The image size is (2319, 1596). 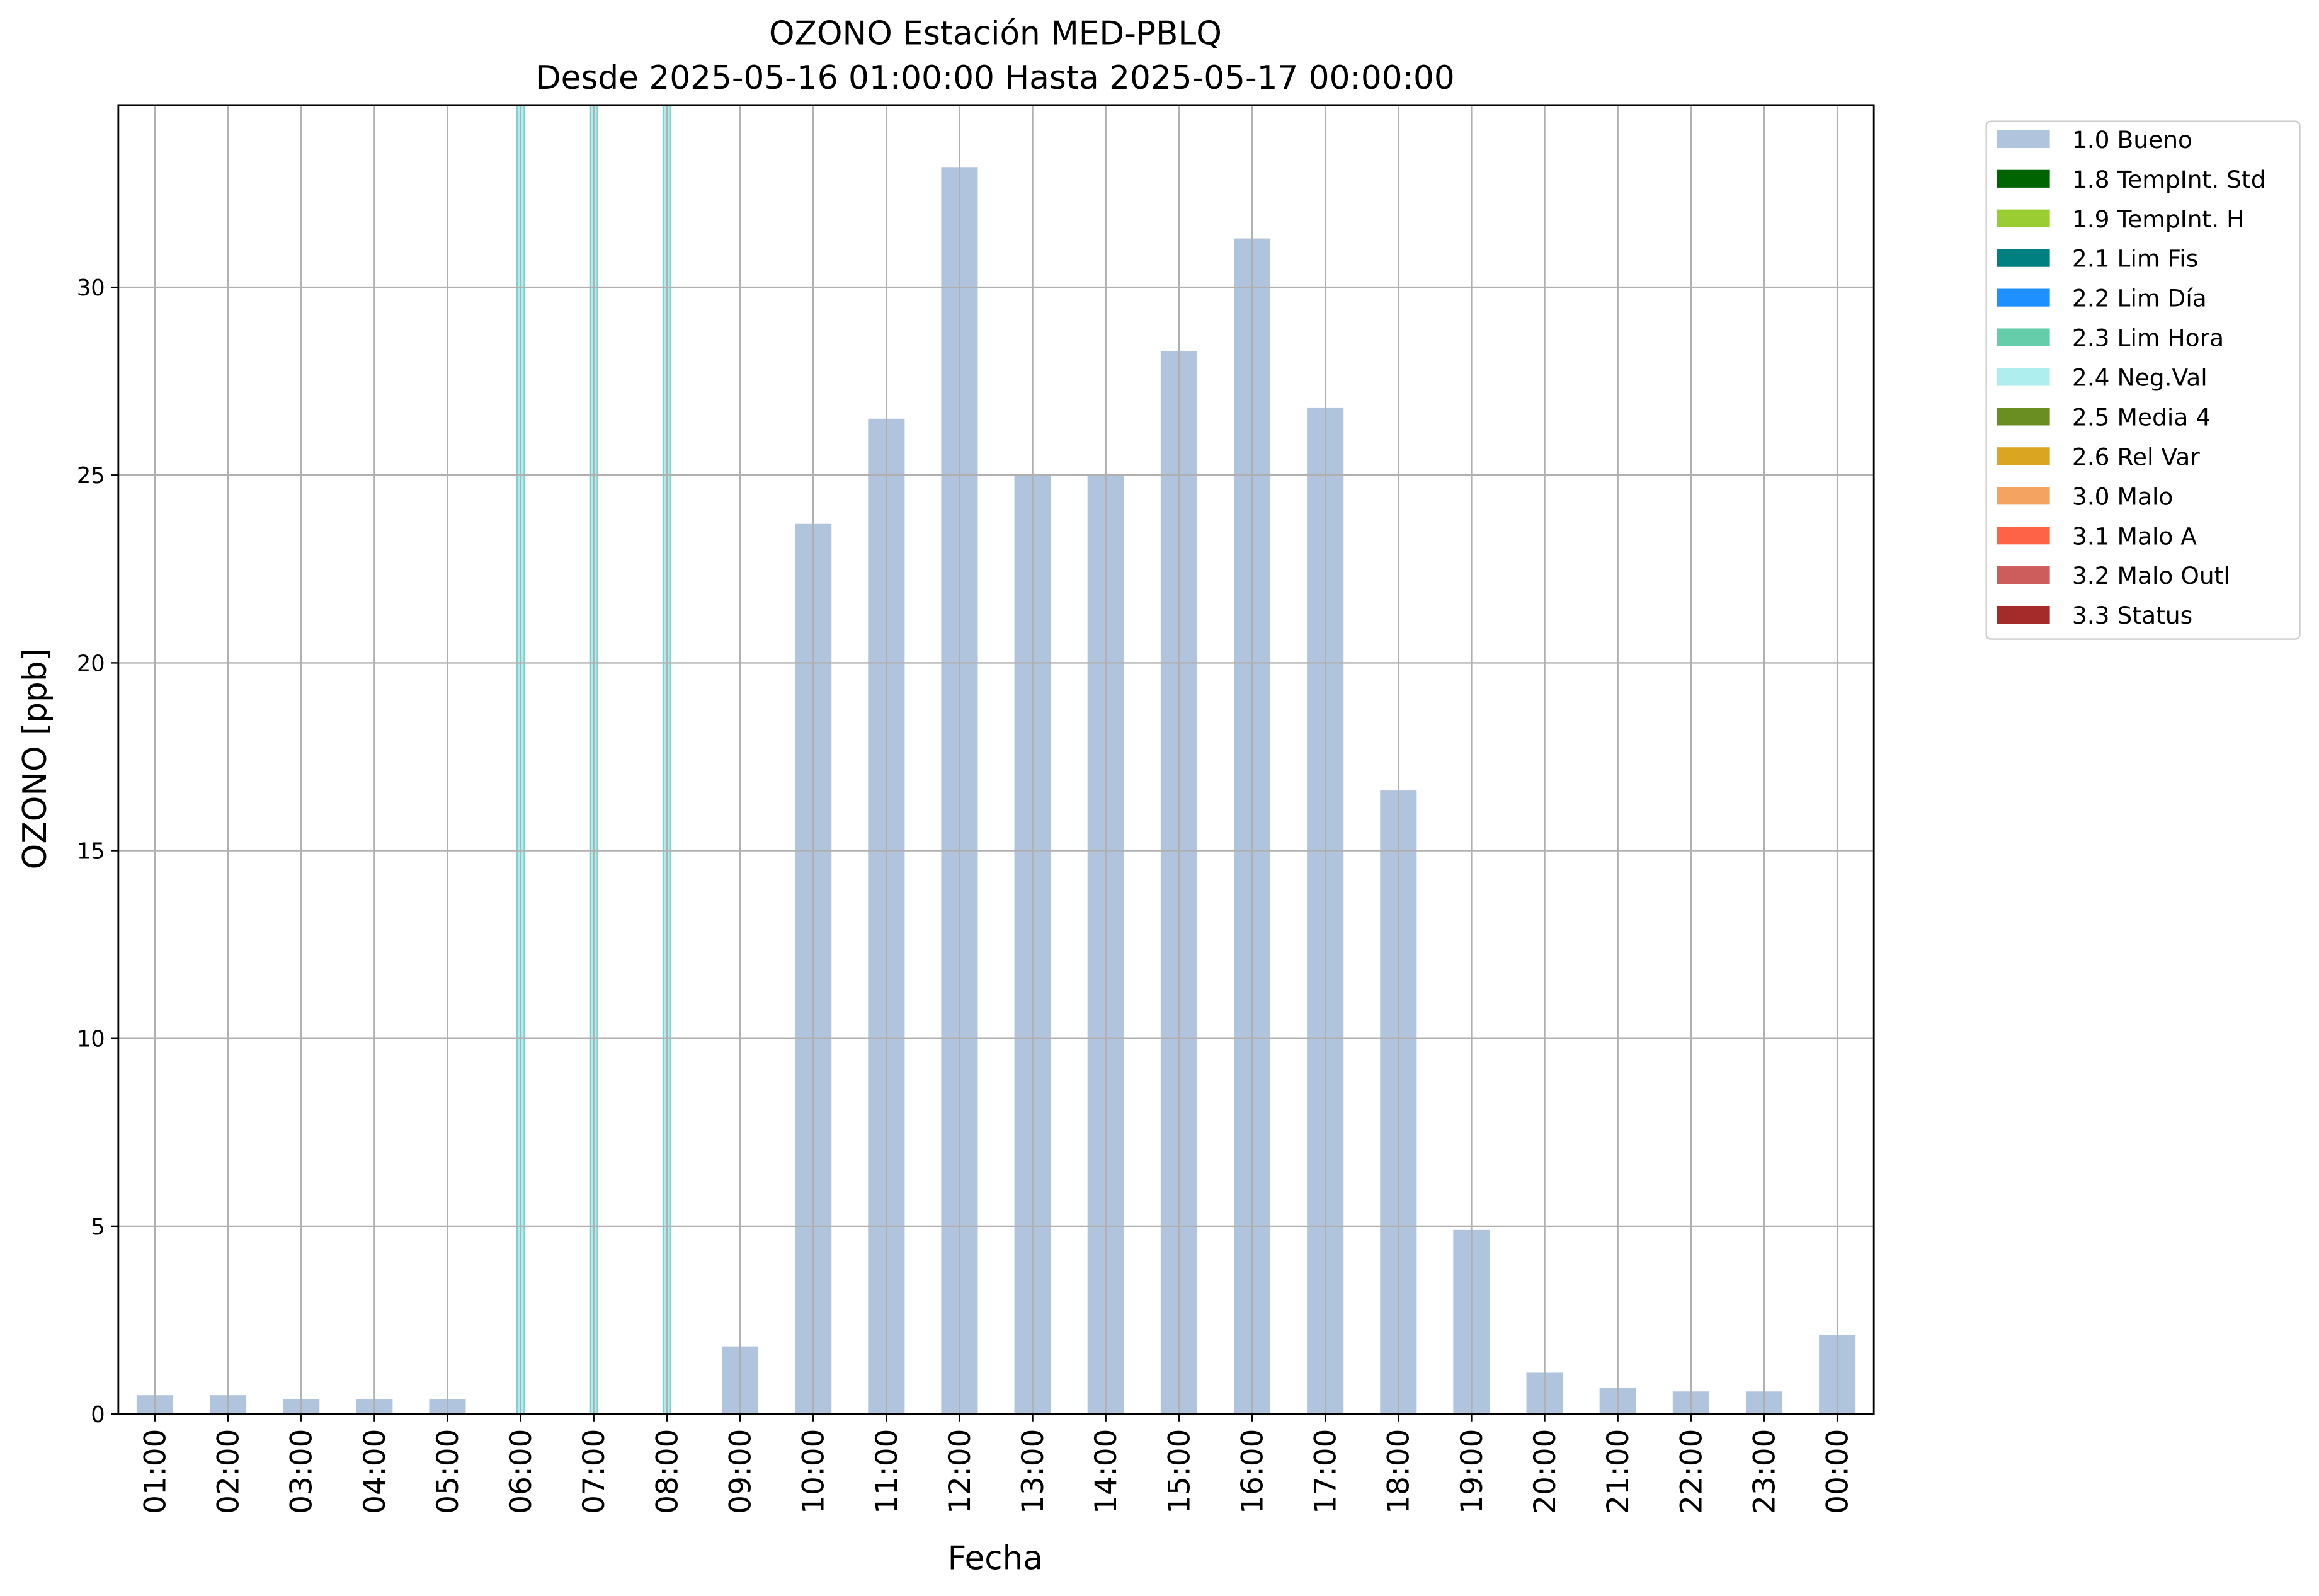 What do you see at coordinates (91, 288) in the screenshot?
I see `y-tick-label: 30` at bounding box center [91, 288].